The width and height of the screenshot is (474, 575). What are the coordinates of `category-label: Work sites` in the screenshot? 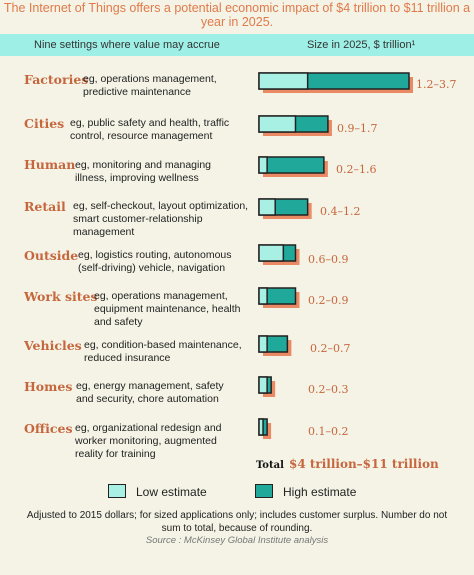 It's located at (61, 296).